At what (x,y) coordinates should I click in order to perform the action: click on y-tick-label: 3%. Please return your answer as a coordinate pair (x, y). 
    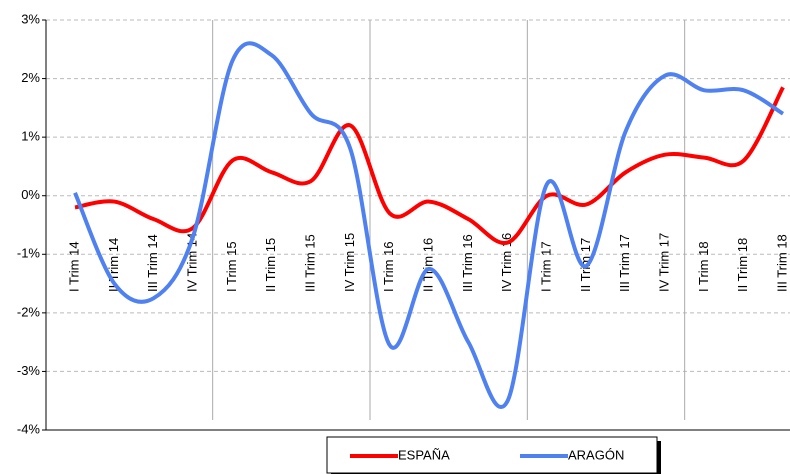
    Looking at the image, I should click on (30, 18).